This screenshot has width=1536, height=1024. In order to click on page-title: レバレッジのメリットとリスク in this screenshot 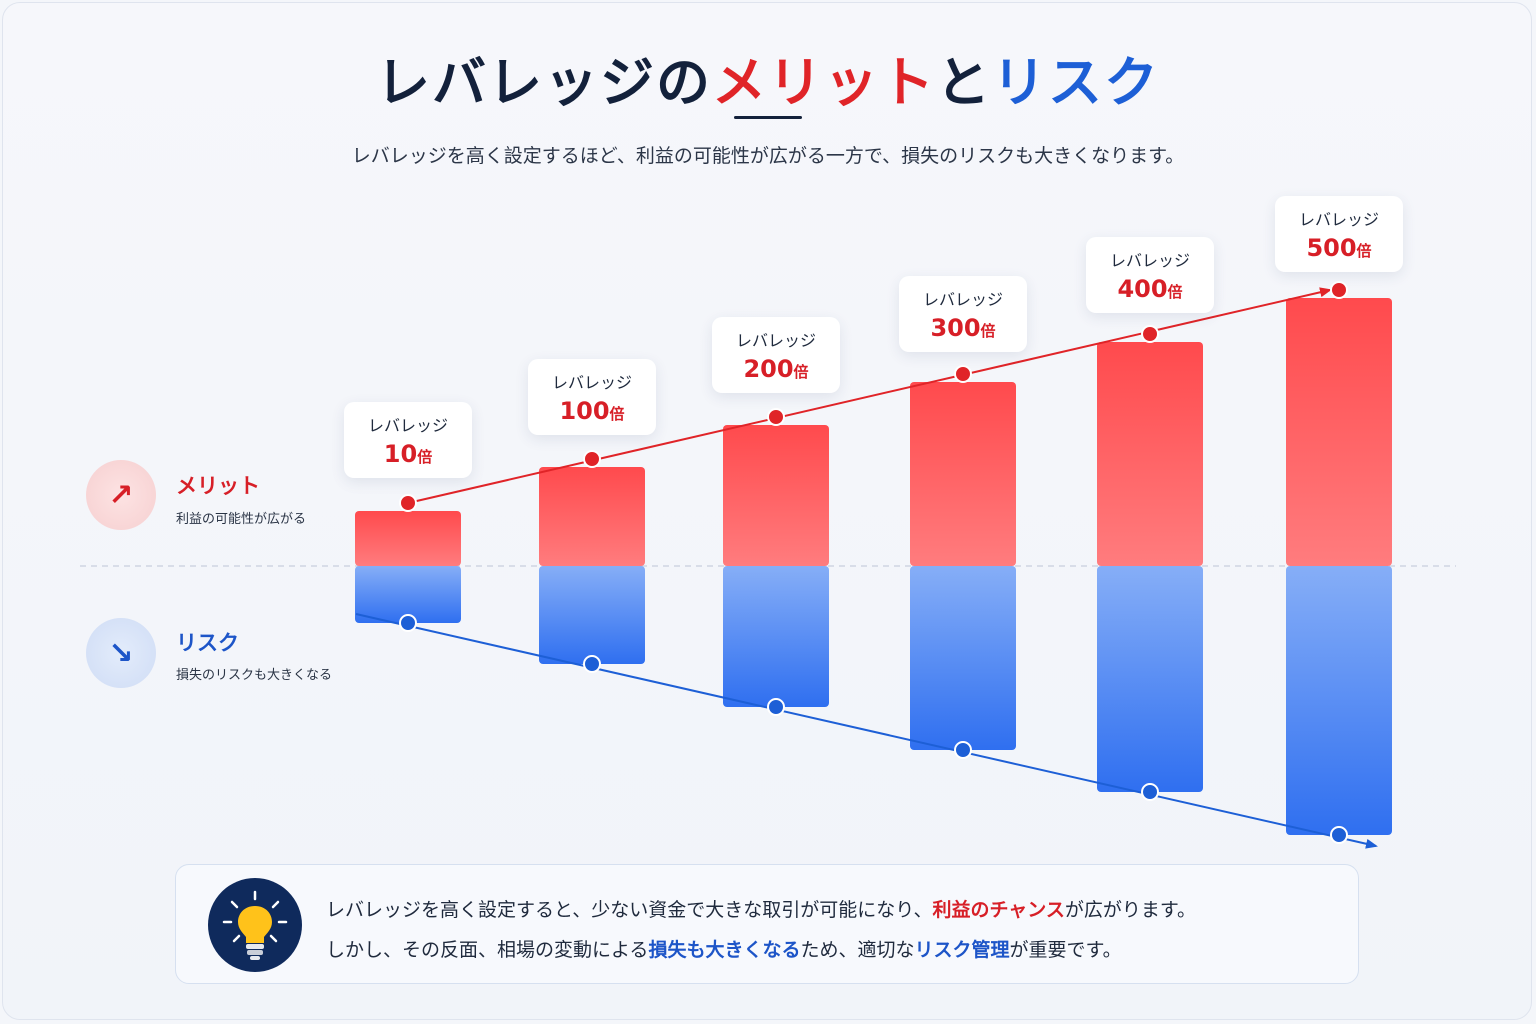, I will do `click(768, 77)`.